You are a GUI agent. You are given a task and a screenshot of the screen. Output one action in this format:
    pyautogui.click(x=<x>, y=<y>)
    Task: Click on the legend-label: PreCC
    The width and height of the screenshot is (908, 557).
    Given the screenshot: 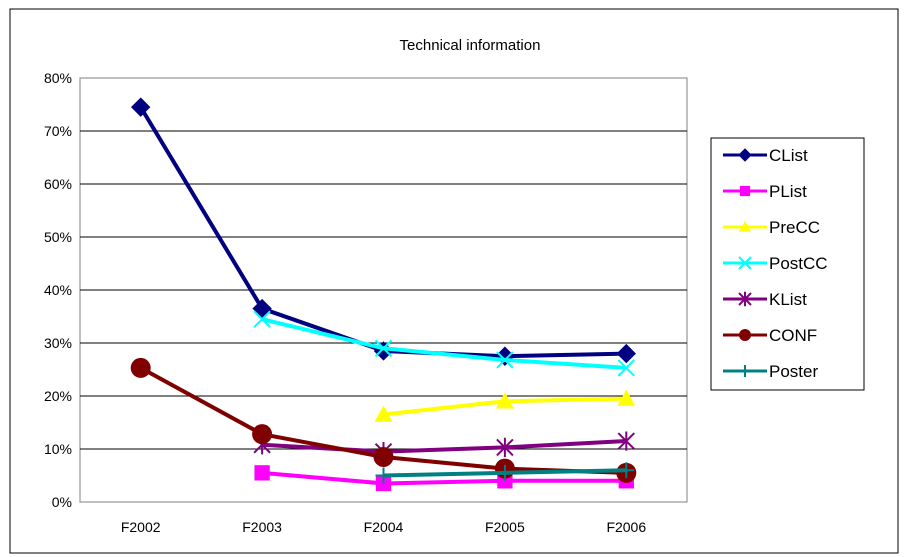 What is the action you would take?
    pyautogui.click(x=794, y=227)
    